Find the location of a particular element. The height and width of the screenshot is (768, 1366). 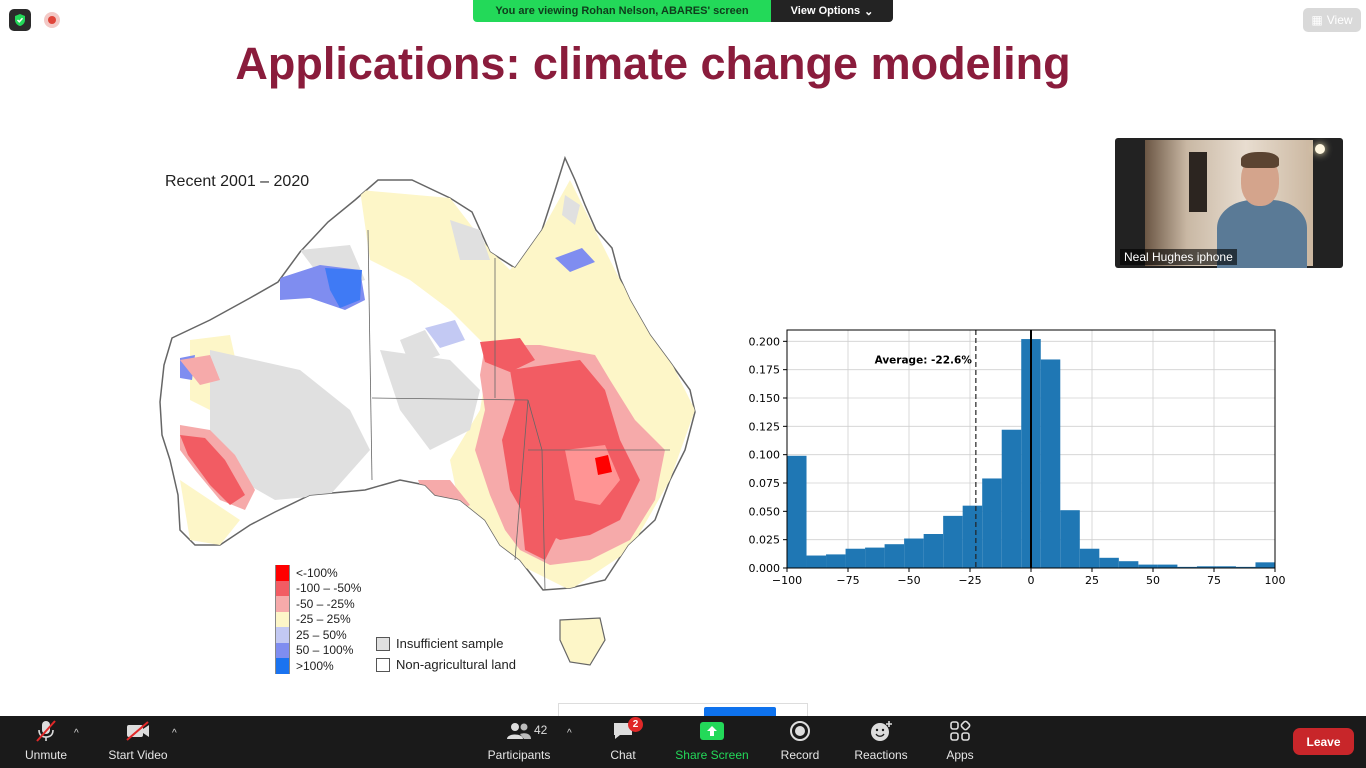

apps-button: Apps is located at coordinates (960, 742).